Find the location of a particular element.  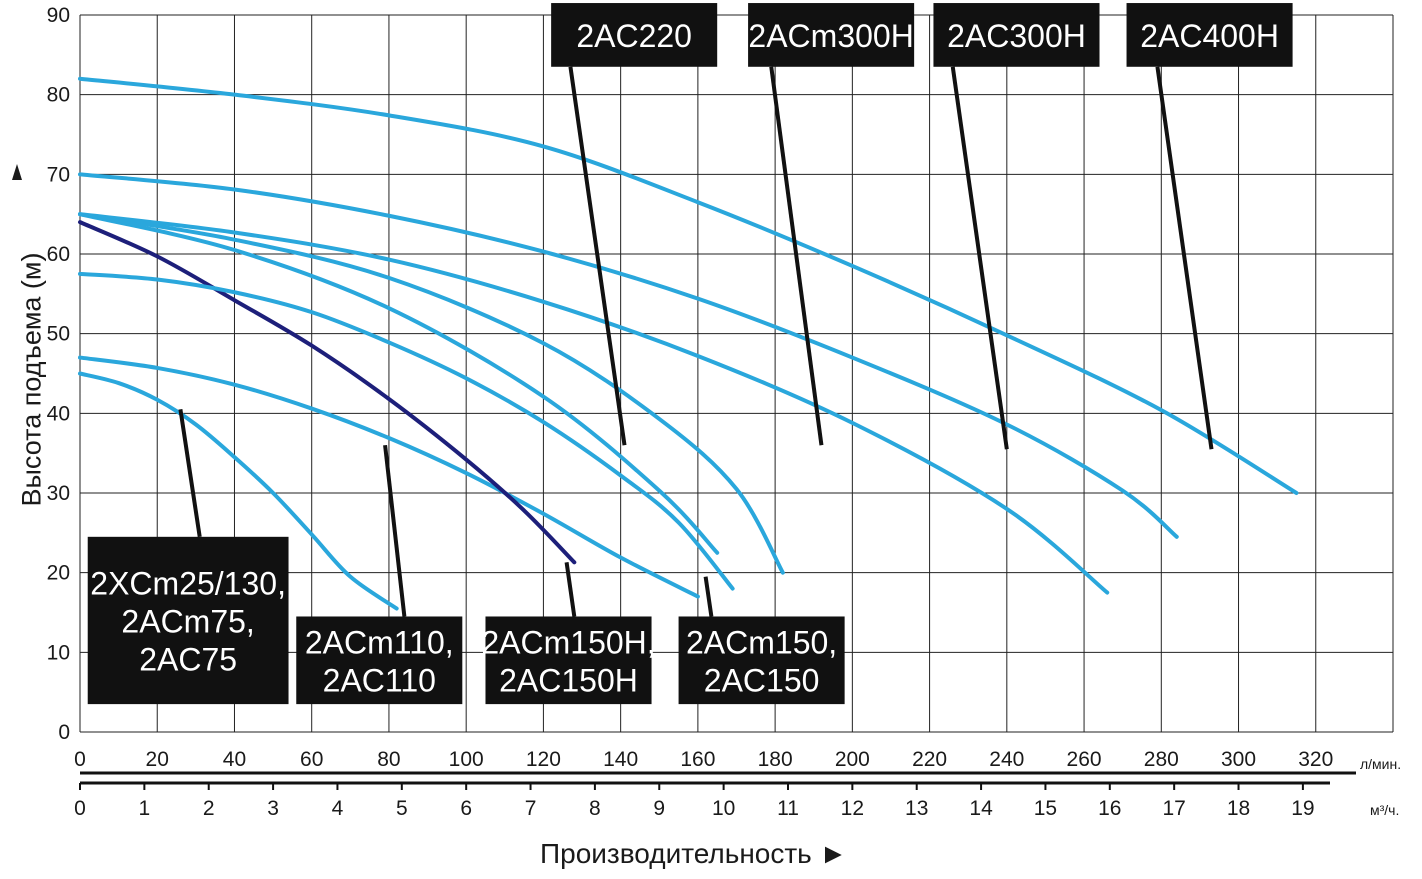

callout-label: 2ACm75, is located at coordinates (187, 621).